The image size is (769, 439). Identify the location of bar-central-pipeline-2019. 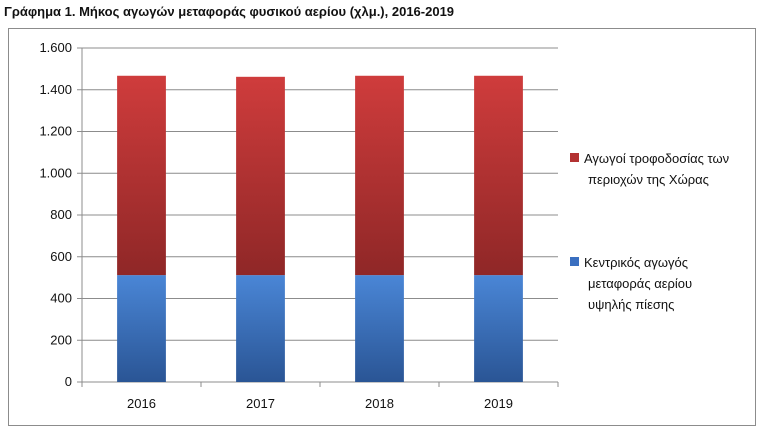
(498, 328).